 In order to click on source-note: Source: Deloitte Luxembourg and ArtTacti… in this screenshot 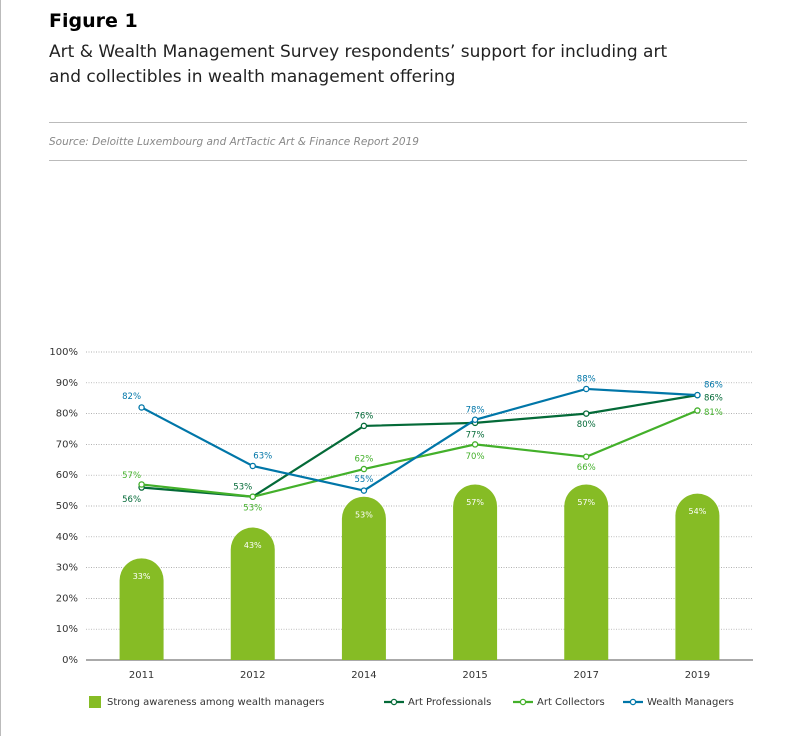, I will do `click(234, 142)`.